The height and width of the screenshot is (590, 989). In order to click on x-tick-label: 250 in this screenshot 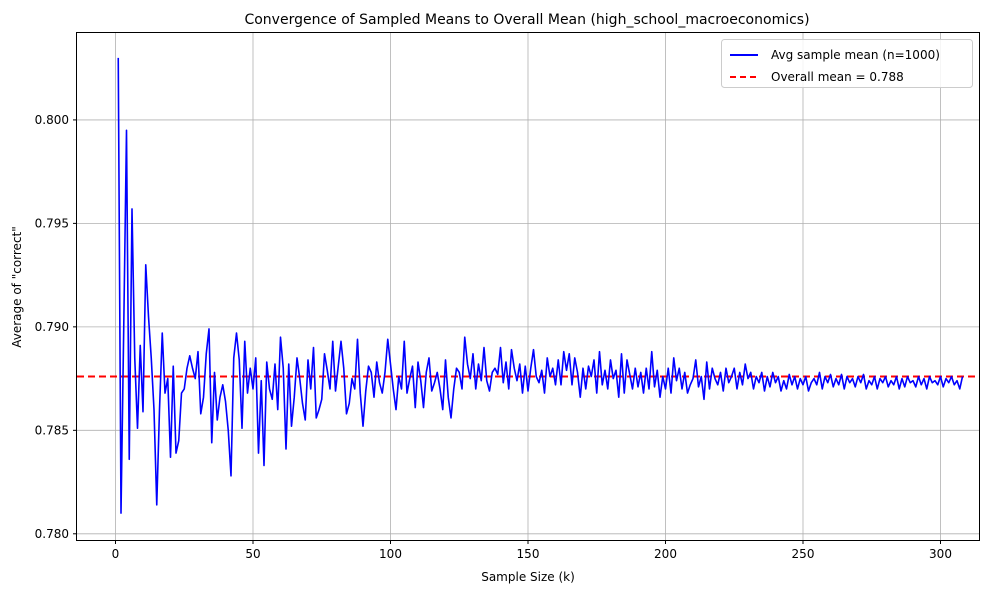, I will do `click(803, 554)`.